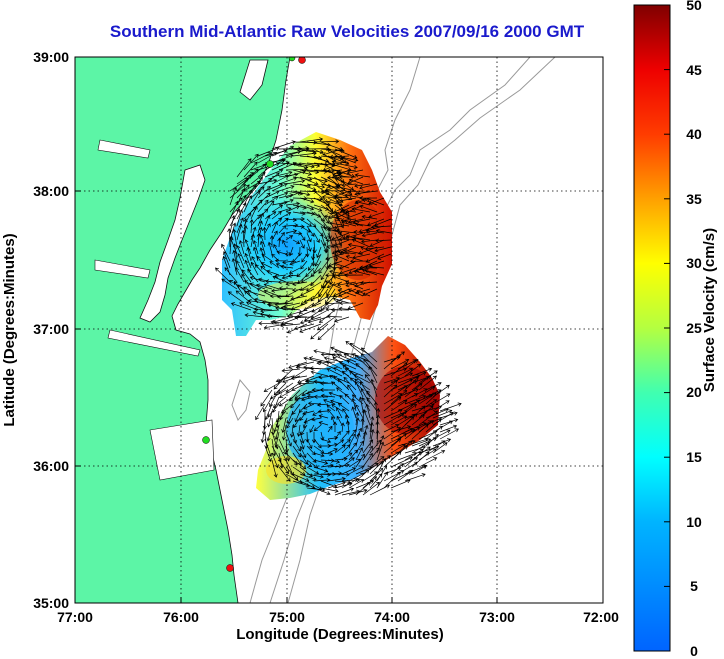  Describe the element at coordinates (51, 603) in the screenshot. I see `y-tick-label: 35:00` at that location.